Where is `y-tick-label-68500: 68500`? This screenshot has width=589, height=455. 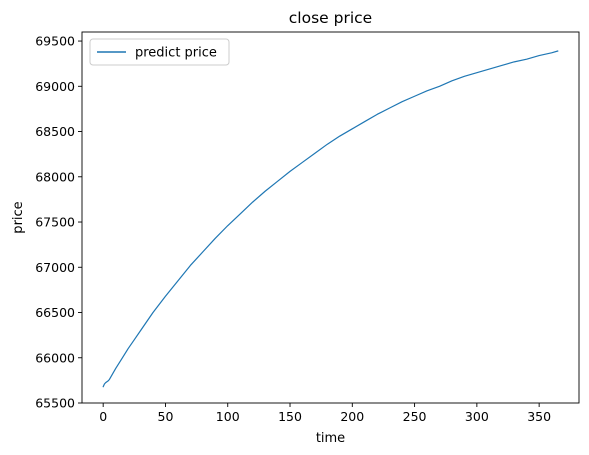
y-tick-label-68500: 68500 is located at coordinates (55, 131).